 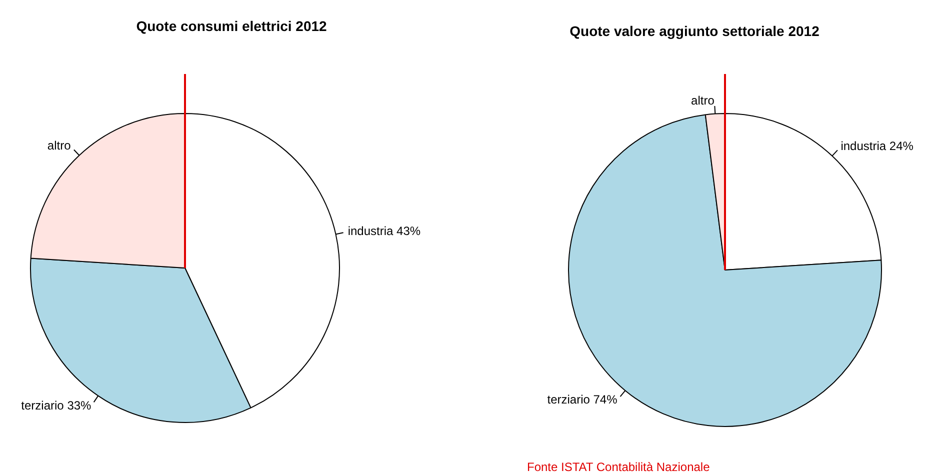 I want to click on slice-label: industria 43%, so click(x=384, y=231).